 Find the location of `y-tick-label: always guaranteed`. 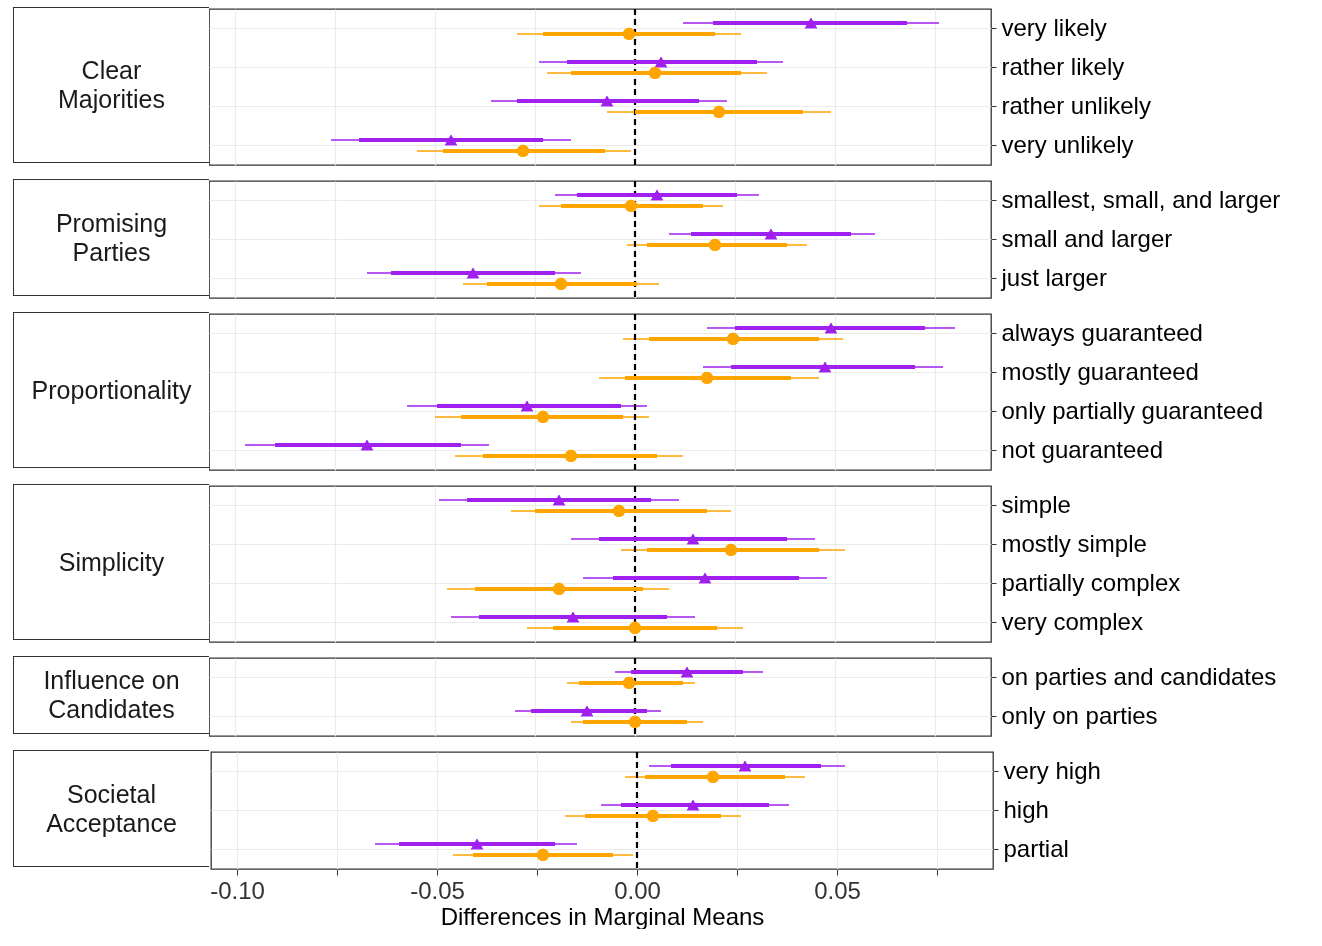

y-tick-label: always guaranteed is located at coordinates (1102, 332).